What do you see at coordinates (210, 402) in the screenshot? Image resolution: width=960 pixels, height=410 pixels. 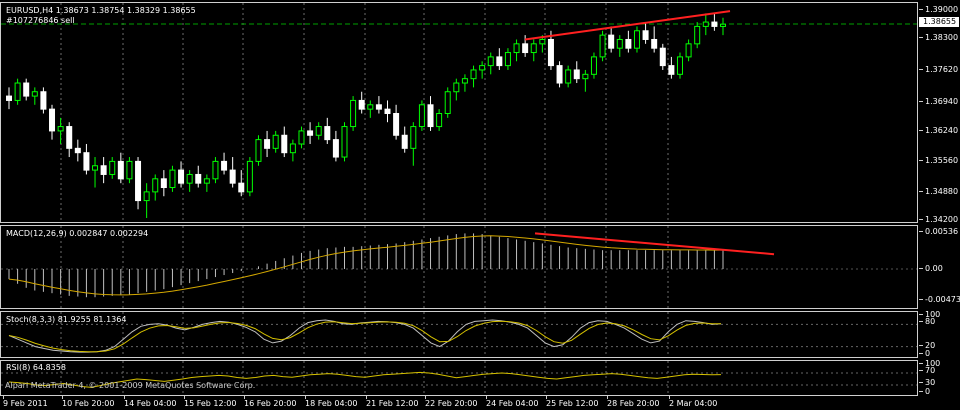 I see `time-tick: 15 Feb 12:00` at bounding box center [210, 402].